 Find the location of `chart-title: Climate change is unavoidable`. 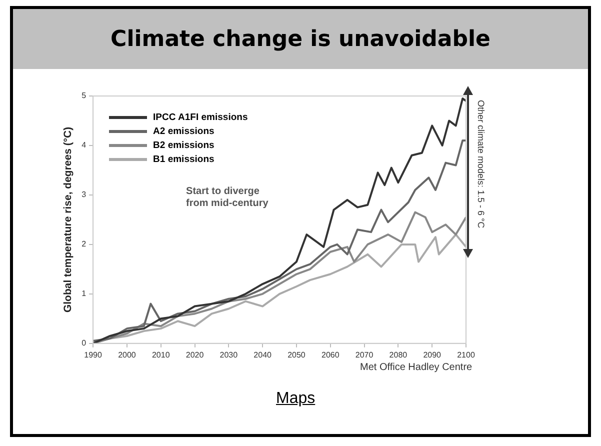

chart-title: Climate change is unavoidable is located at coordinates (300, 39).